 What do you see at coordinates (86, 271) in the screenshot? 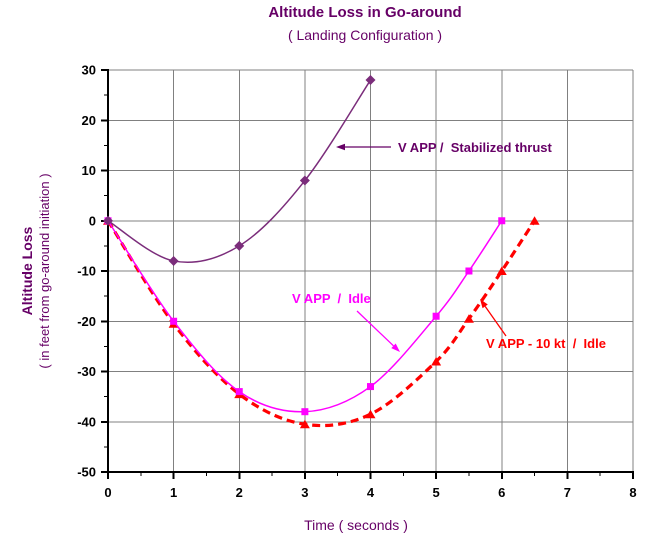
I see `y-tick-label: -10` at bounding box center [86, 271].